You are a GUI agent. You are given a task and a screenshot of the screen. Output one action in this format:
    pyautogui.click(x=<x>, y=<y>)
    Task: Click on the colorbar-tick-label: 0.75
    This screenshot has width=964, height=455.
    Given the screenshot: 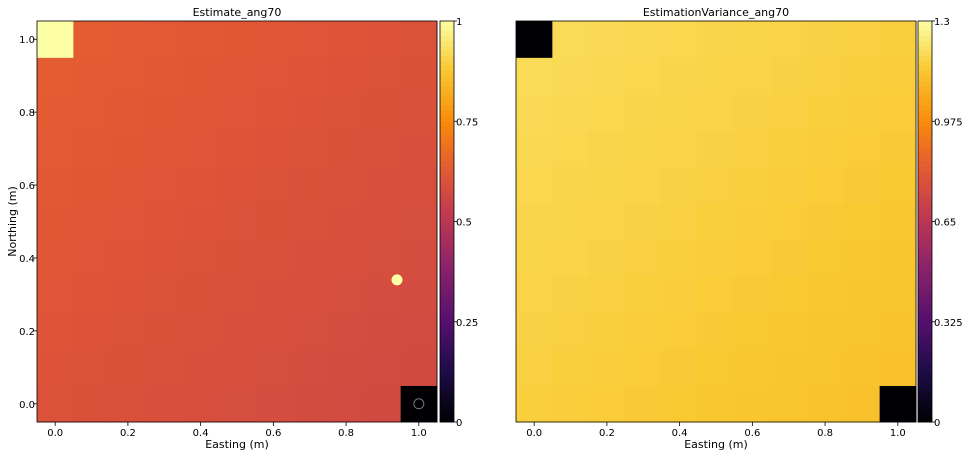 What is the action you would take?
    pyautogui.click(x=467, y=122)
    